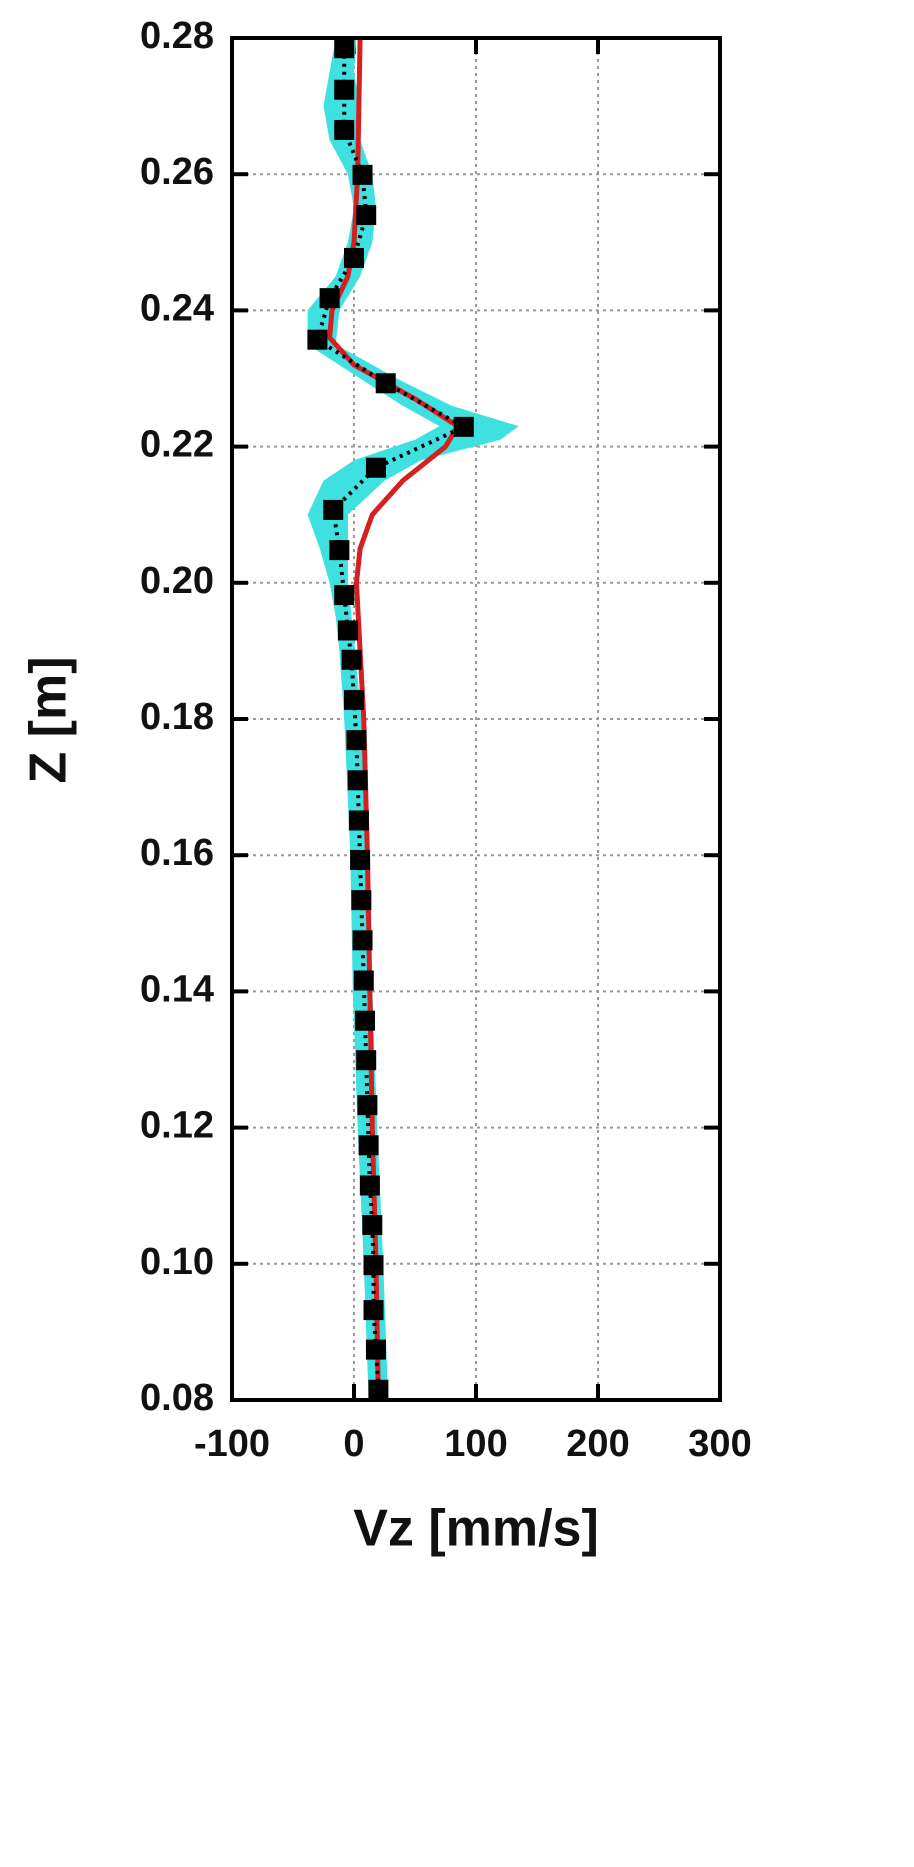 The width and height of the screenshot is (914, 1867). I want to click on x-tick-label: 100, so click(475, 1444).